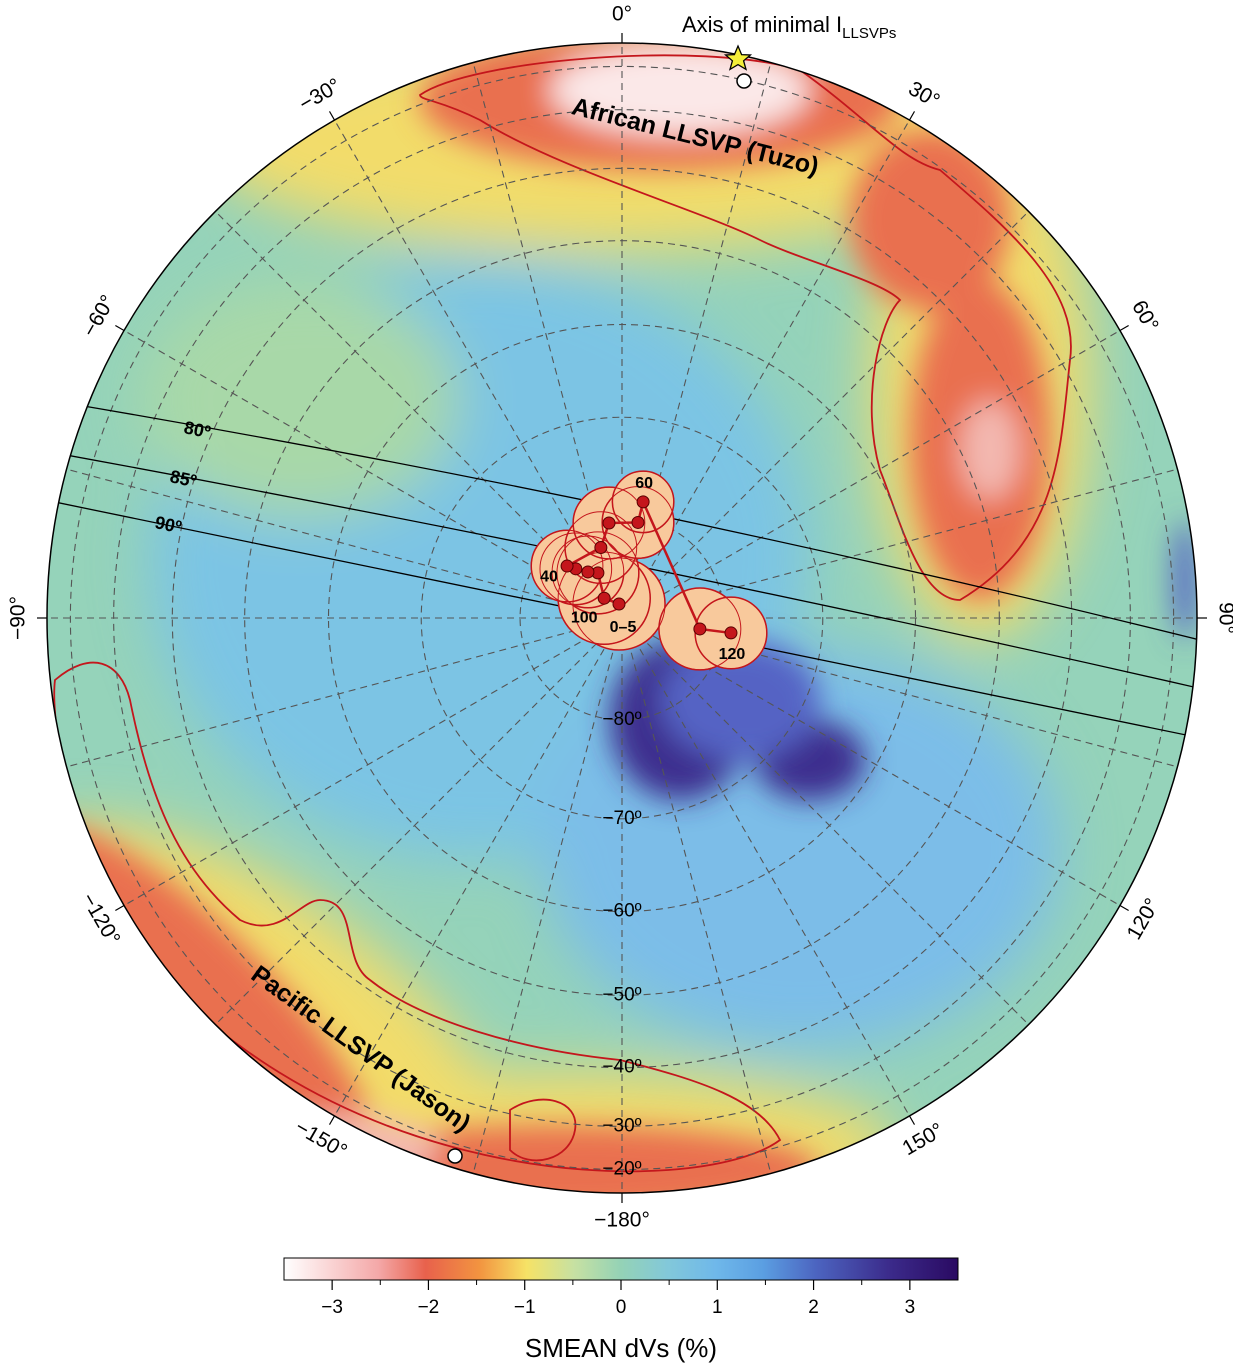  What do you see at coordinates (738, 57) in the screenshot?
I see `axis-star` at bounding box center [738, 57].